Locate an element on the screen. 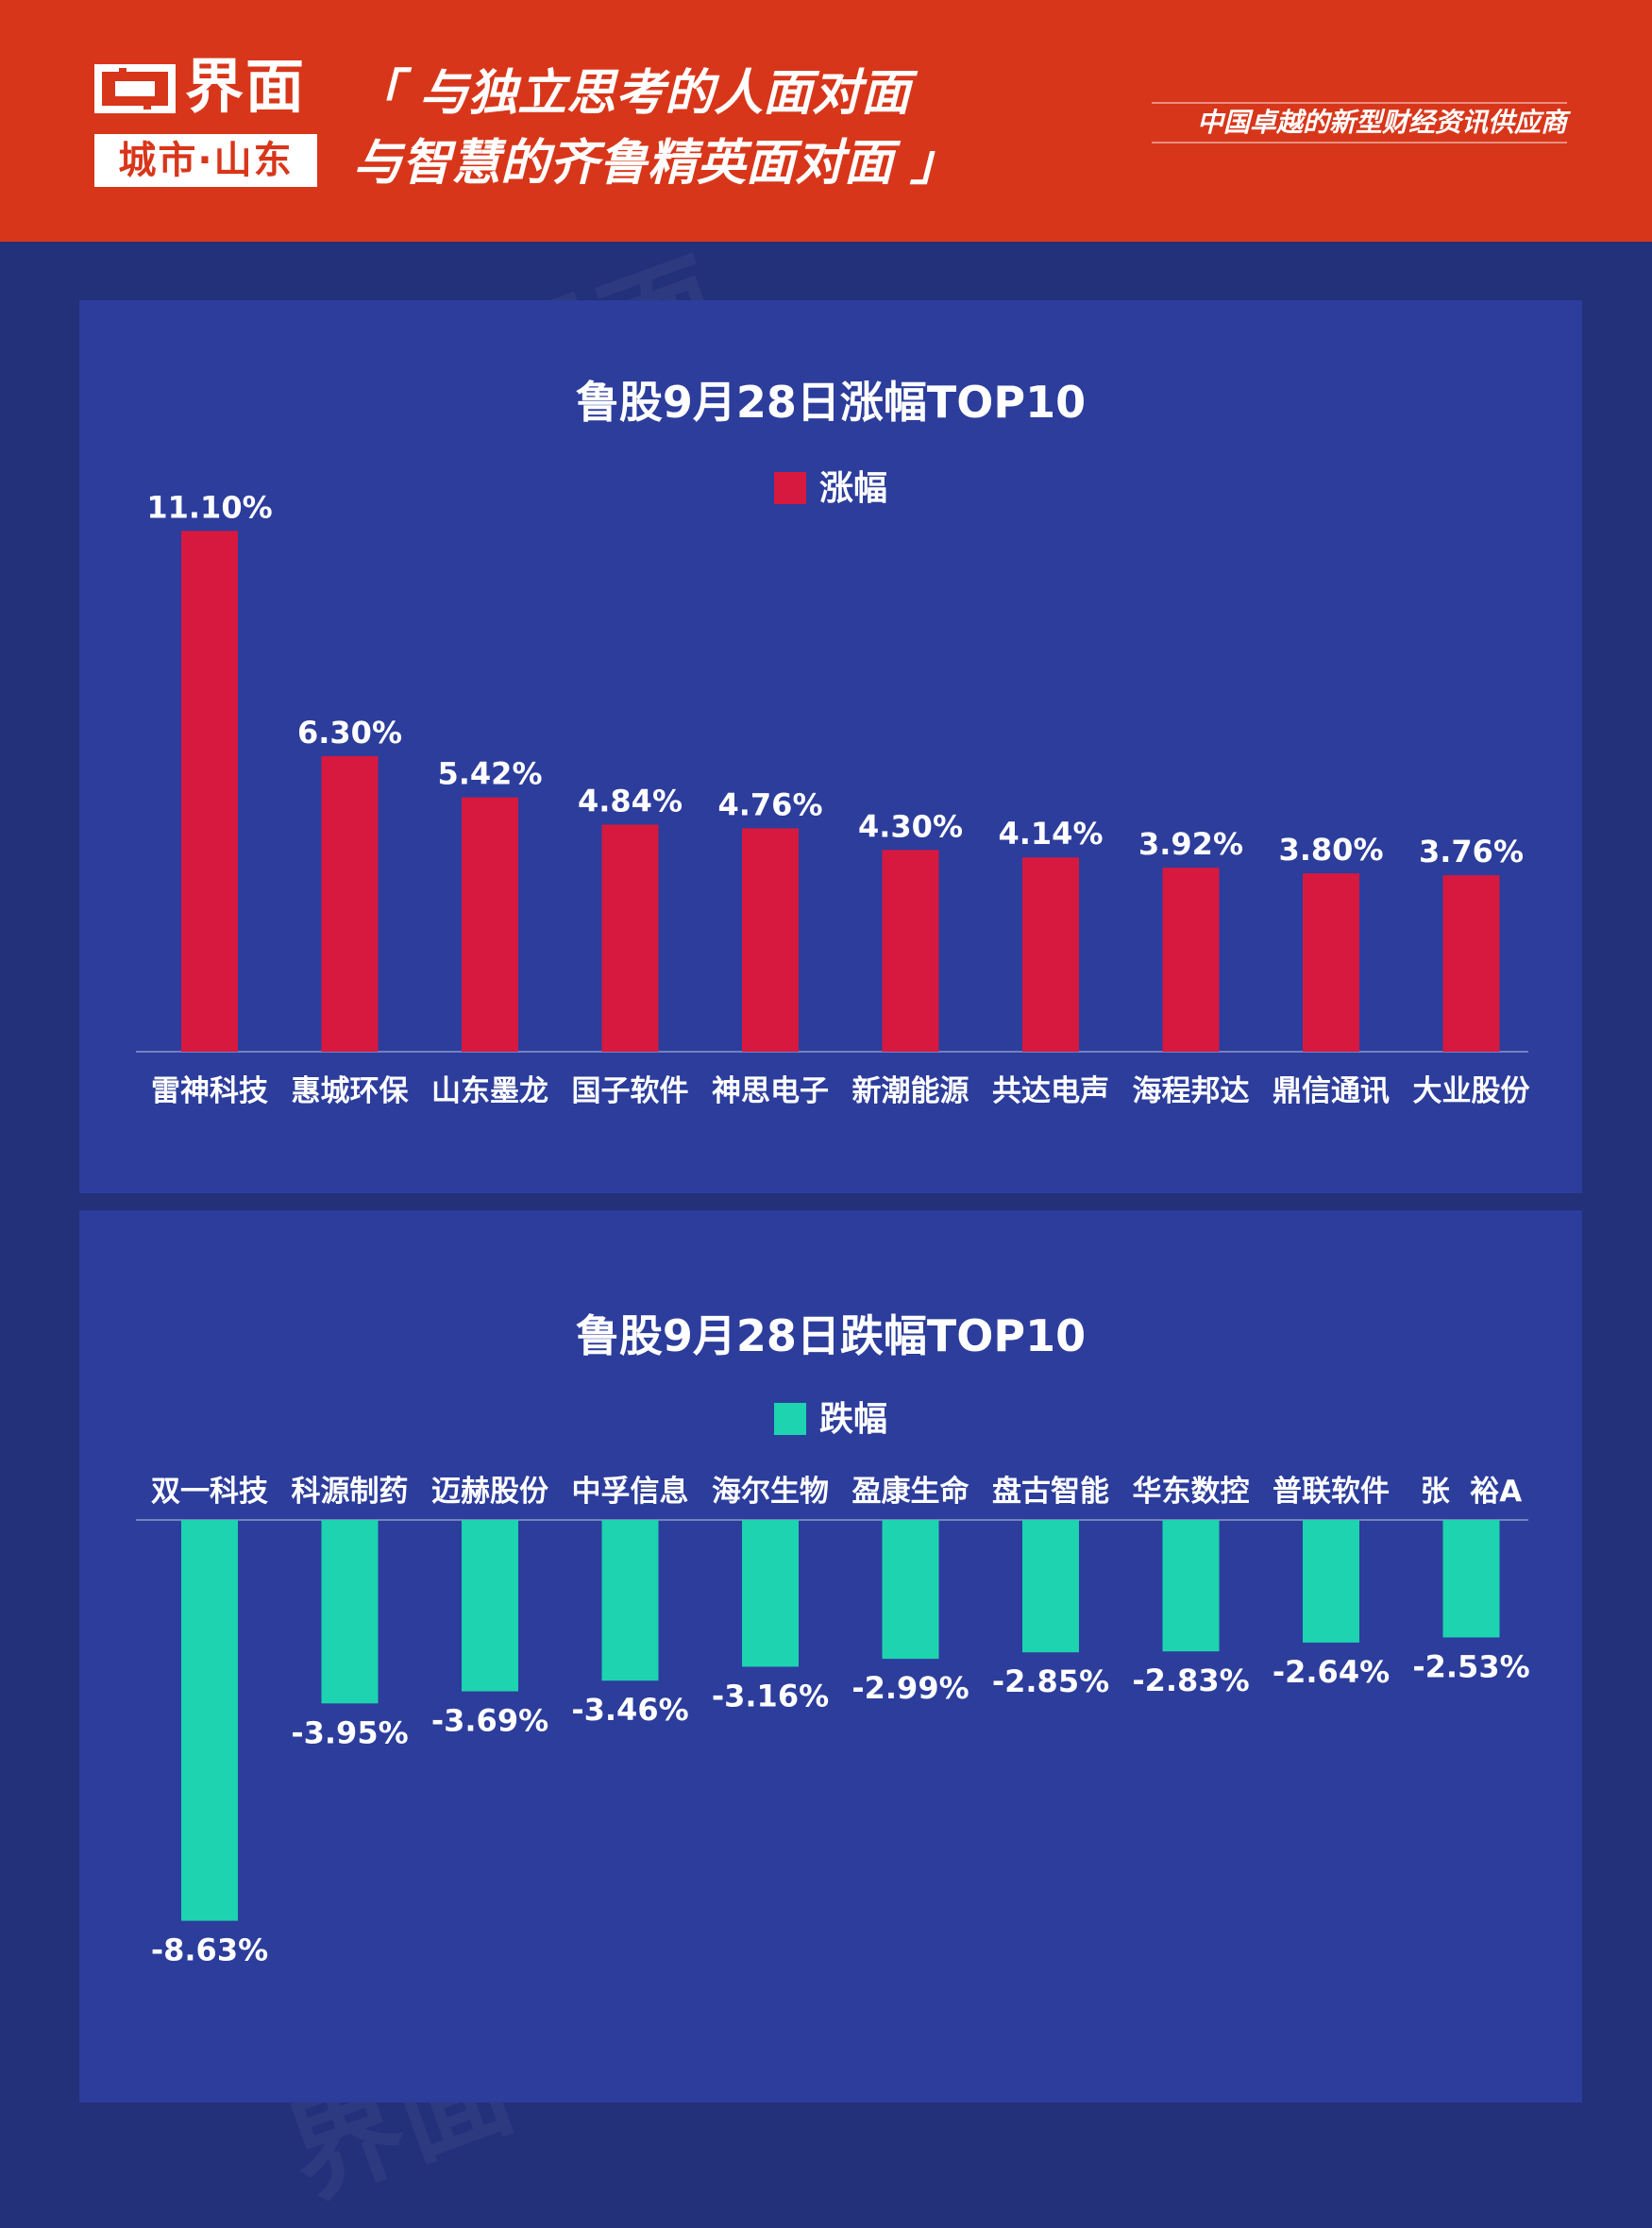 The image size is (1652, 2228). category-label: 共达电声 is located at coordinates (1050, 1091).